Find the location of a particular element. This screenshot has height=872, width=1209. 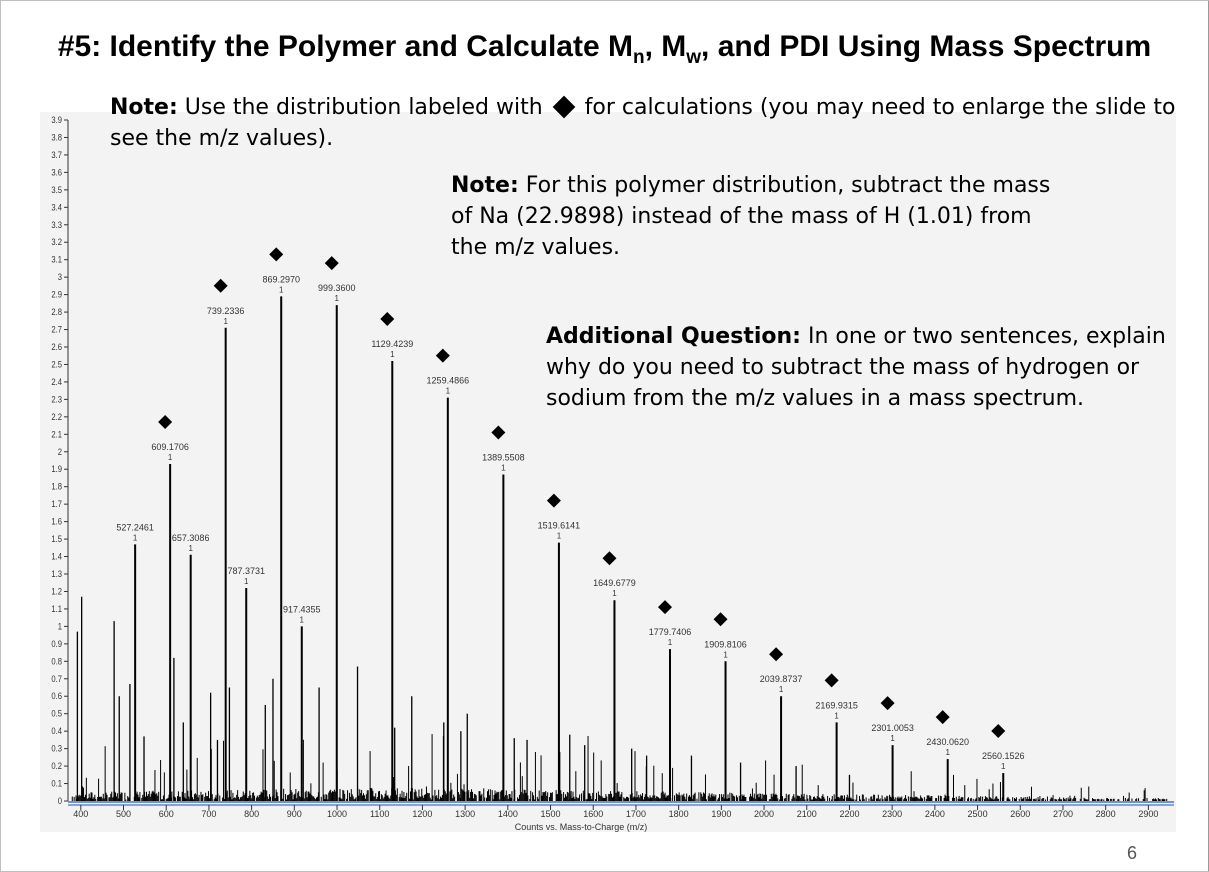

y-tick-label: 2.1 is located at coordinates (56, 434).